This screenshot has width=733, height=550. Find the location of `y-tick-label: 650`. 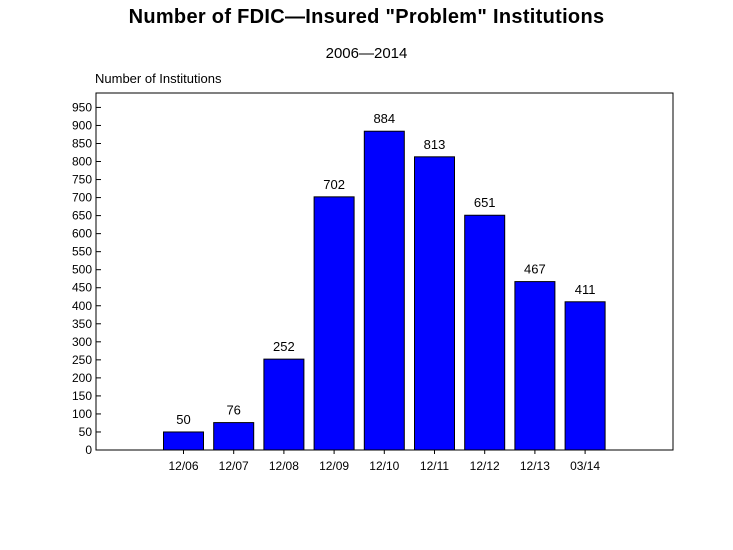

y-tick-label: 650 is located at coordinates (82, 216).